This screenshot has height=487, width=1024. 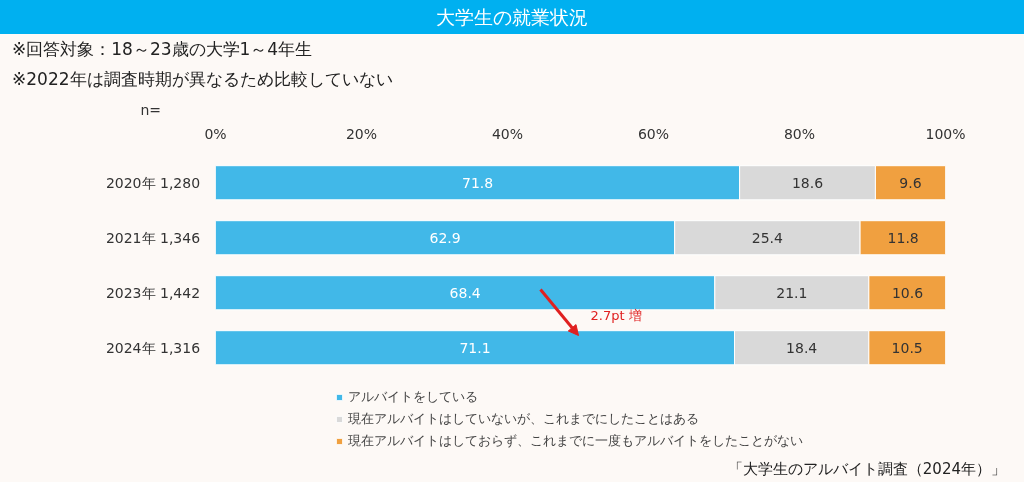 What do you see at coordinates (151, 109) in the screenshot?
I see `text: n=` at bounding box center [151, 109].